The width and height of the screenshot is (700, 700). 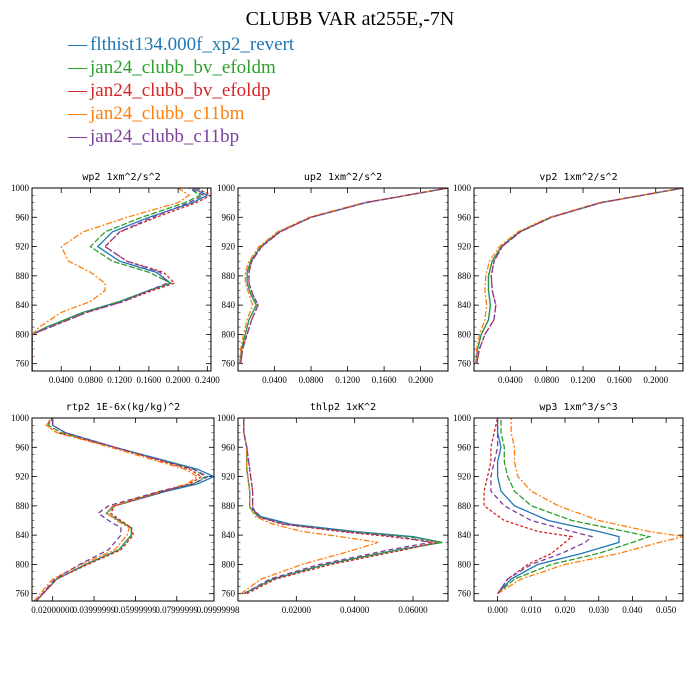 I want to click on figure-title: CLUBB VAR at255E,-7N, so click(x=350, y=19).